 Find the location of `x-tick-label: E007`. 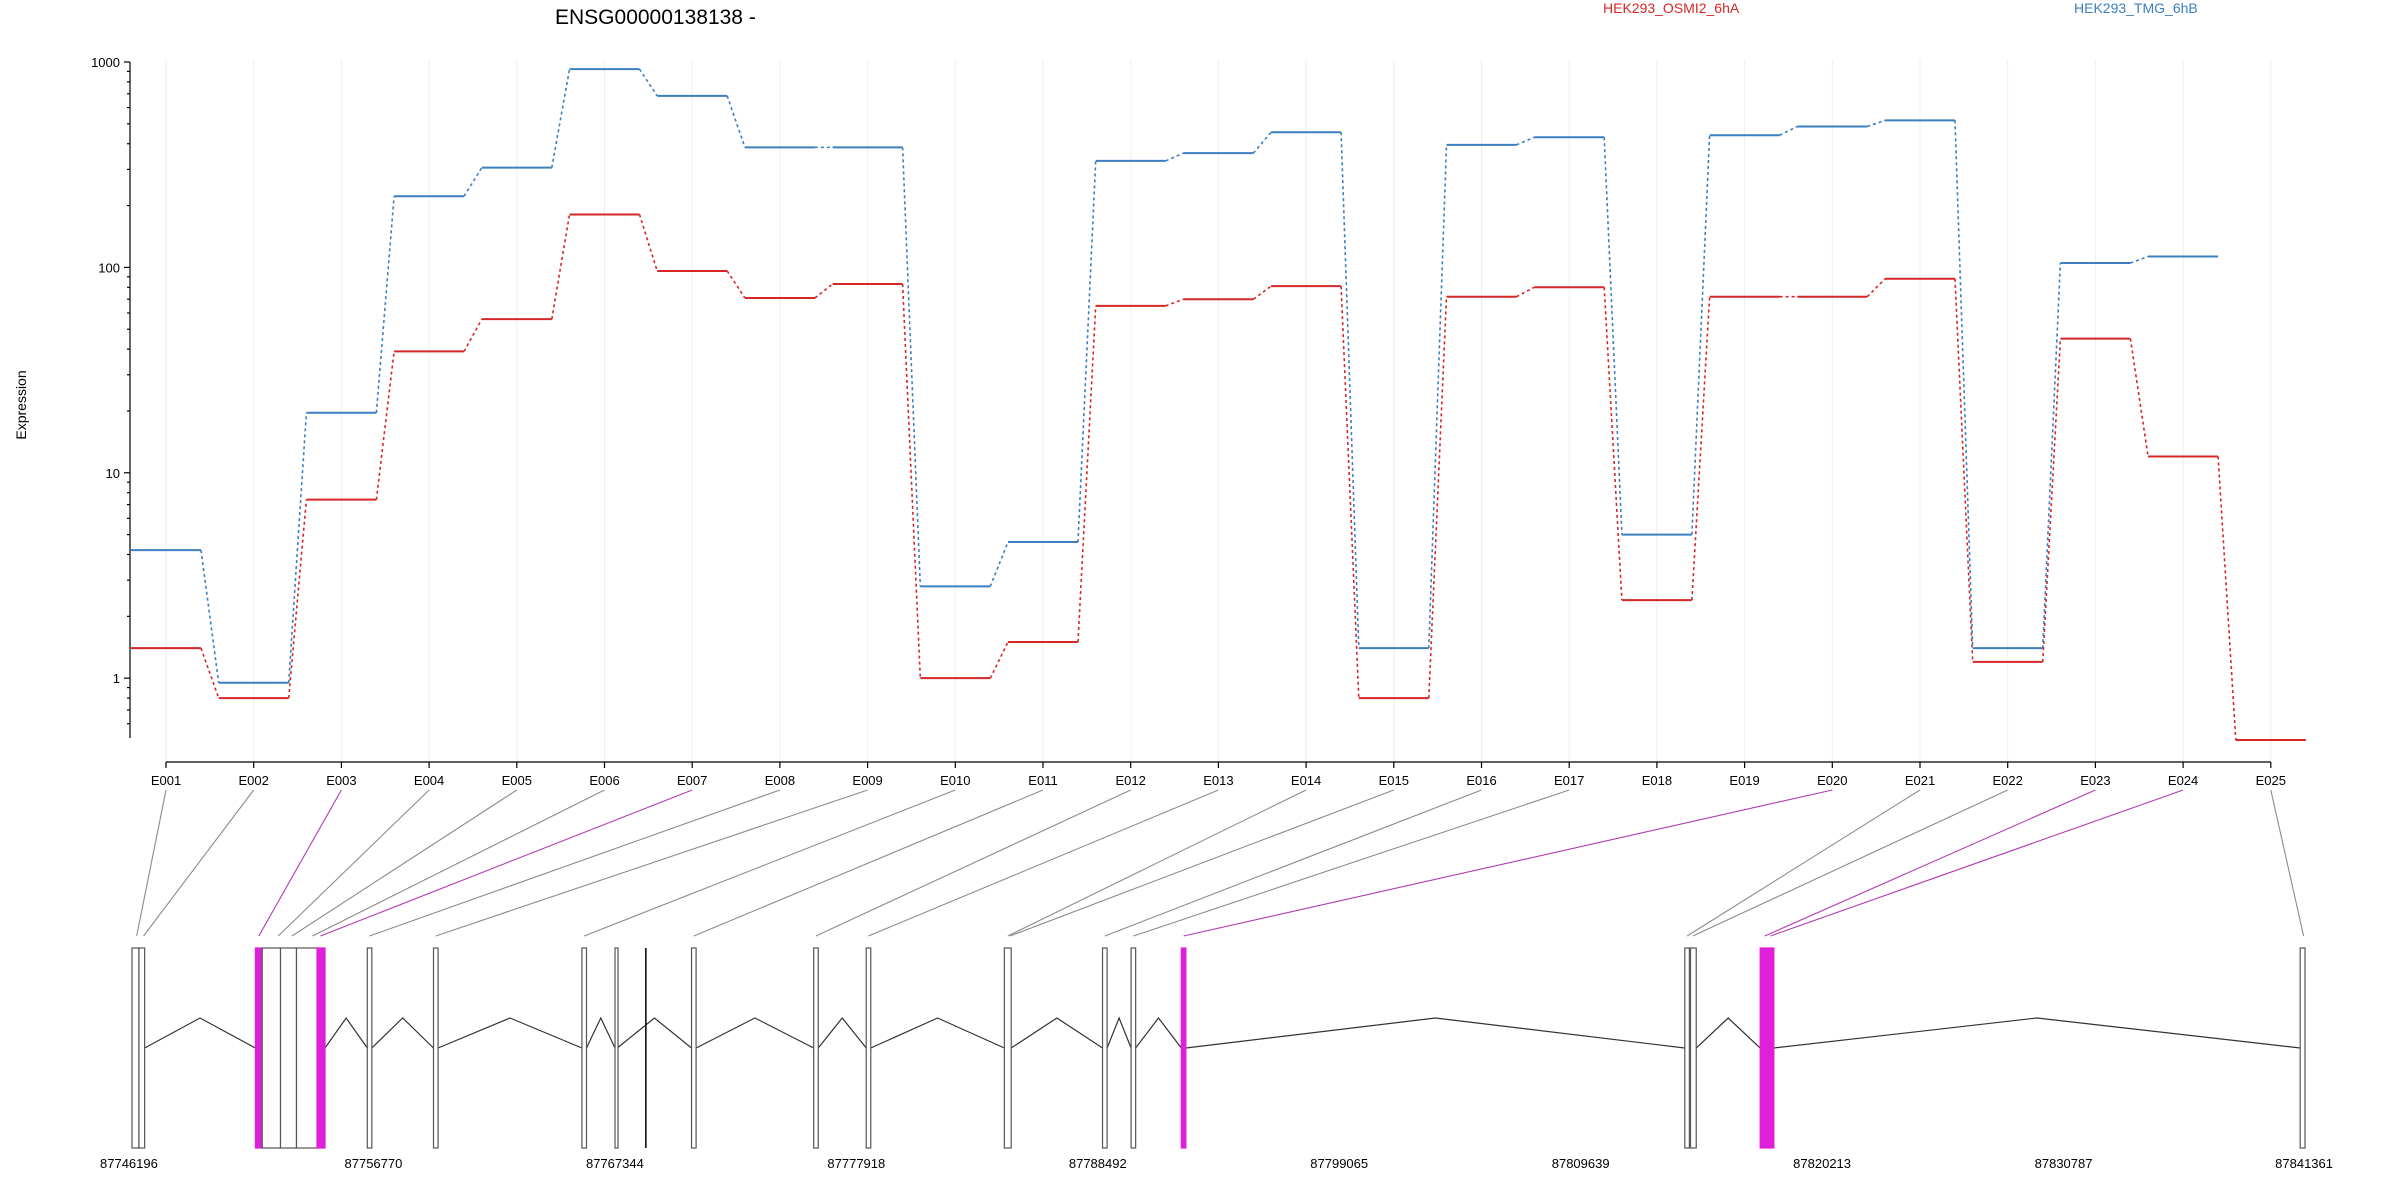

x-tick-label: E007 is located at coordinates (692, 780).